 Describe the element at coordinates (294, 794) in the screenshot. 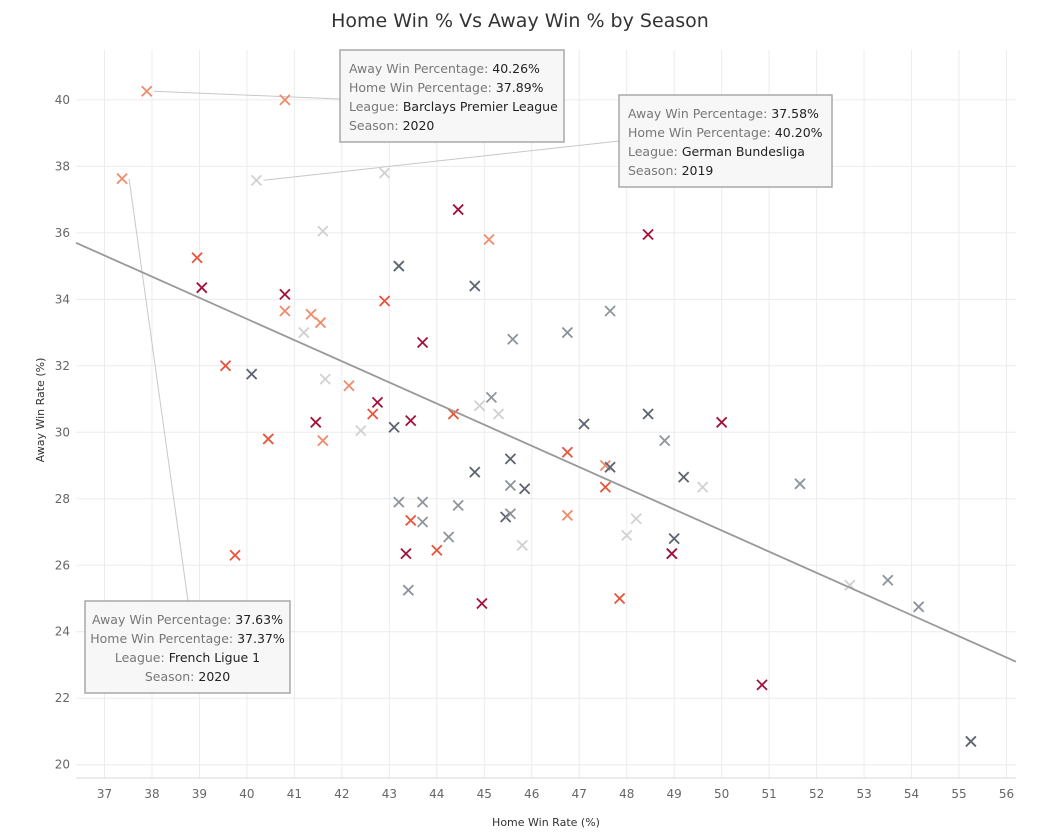

I see `x-tick-label: 41` at that location.